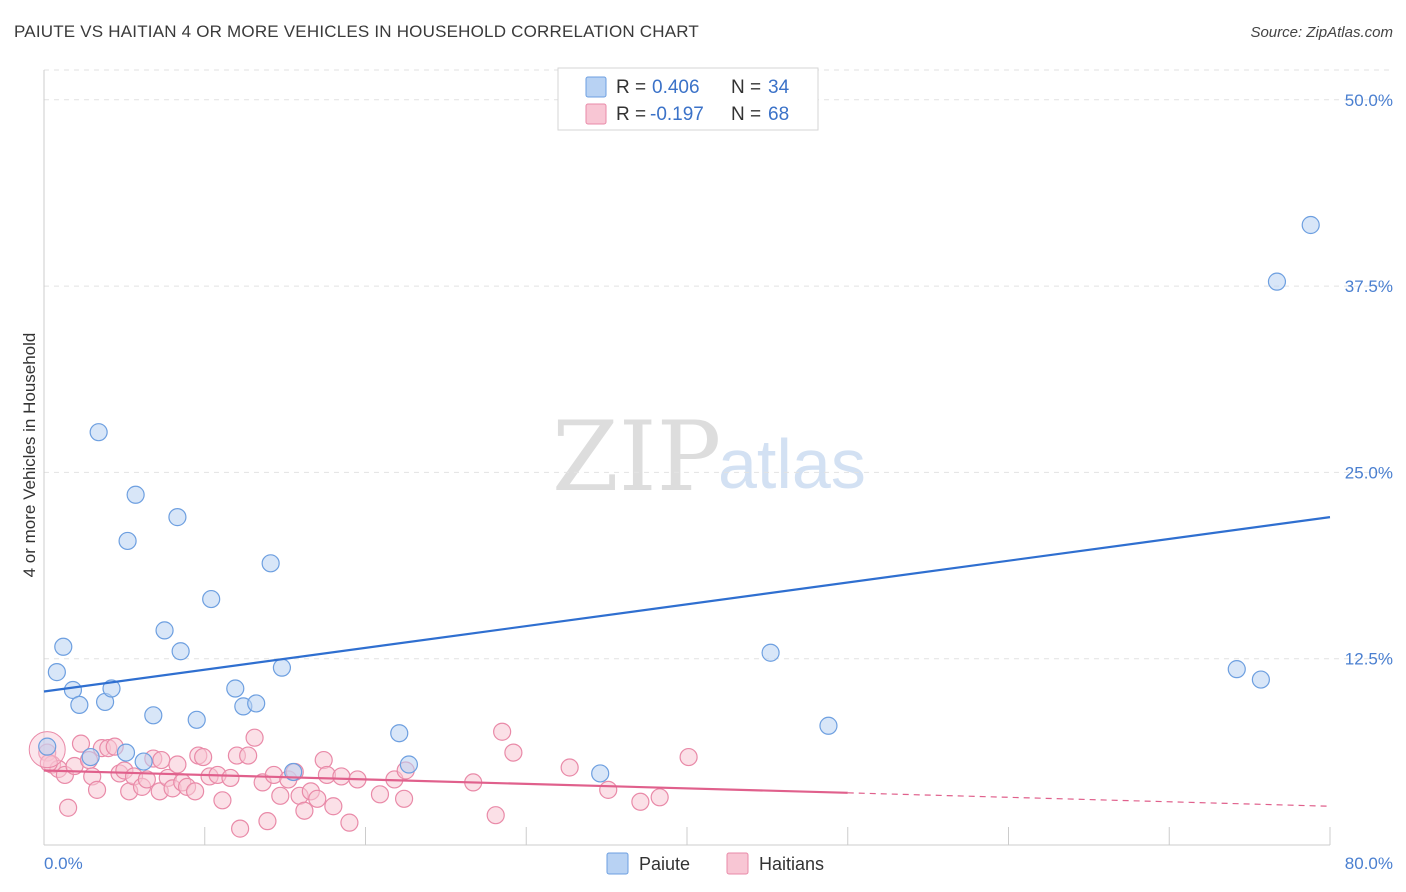 The width and height of the screenshot is (1406, 892). I want to click on legend-haitian-r-value: -0.197, so click(677, 114).